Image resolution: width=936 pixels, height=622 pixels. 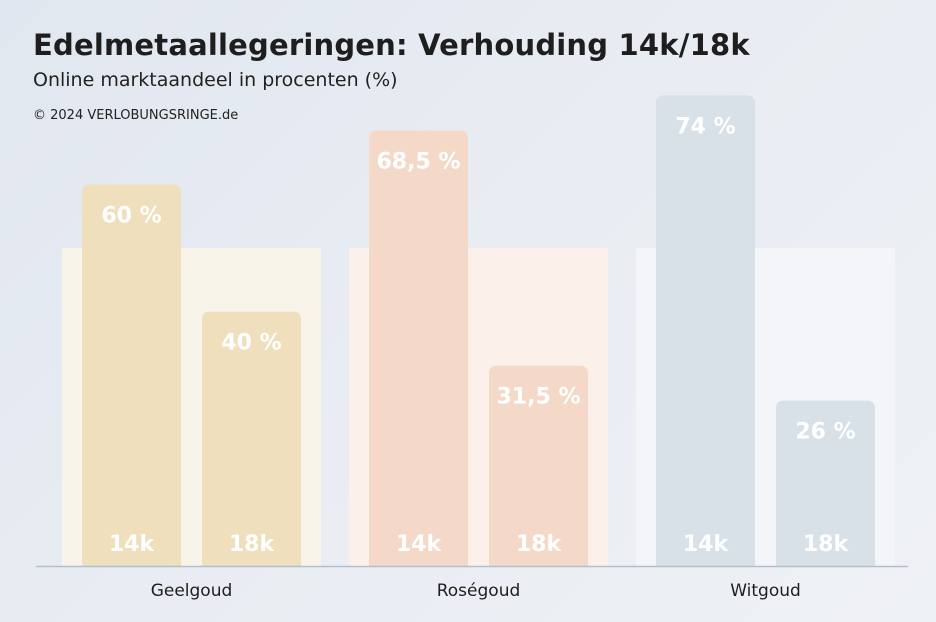 I want to click on chart-title: Edelmetaallegeringen: Verhouding 14k/18k, so click(x=391, y=45).